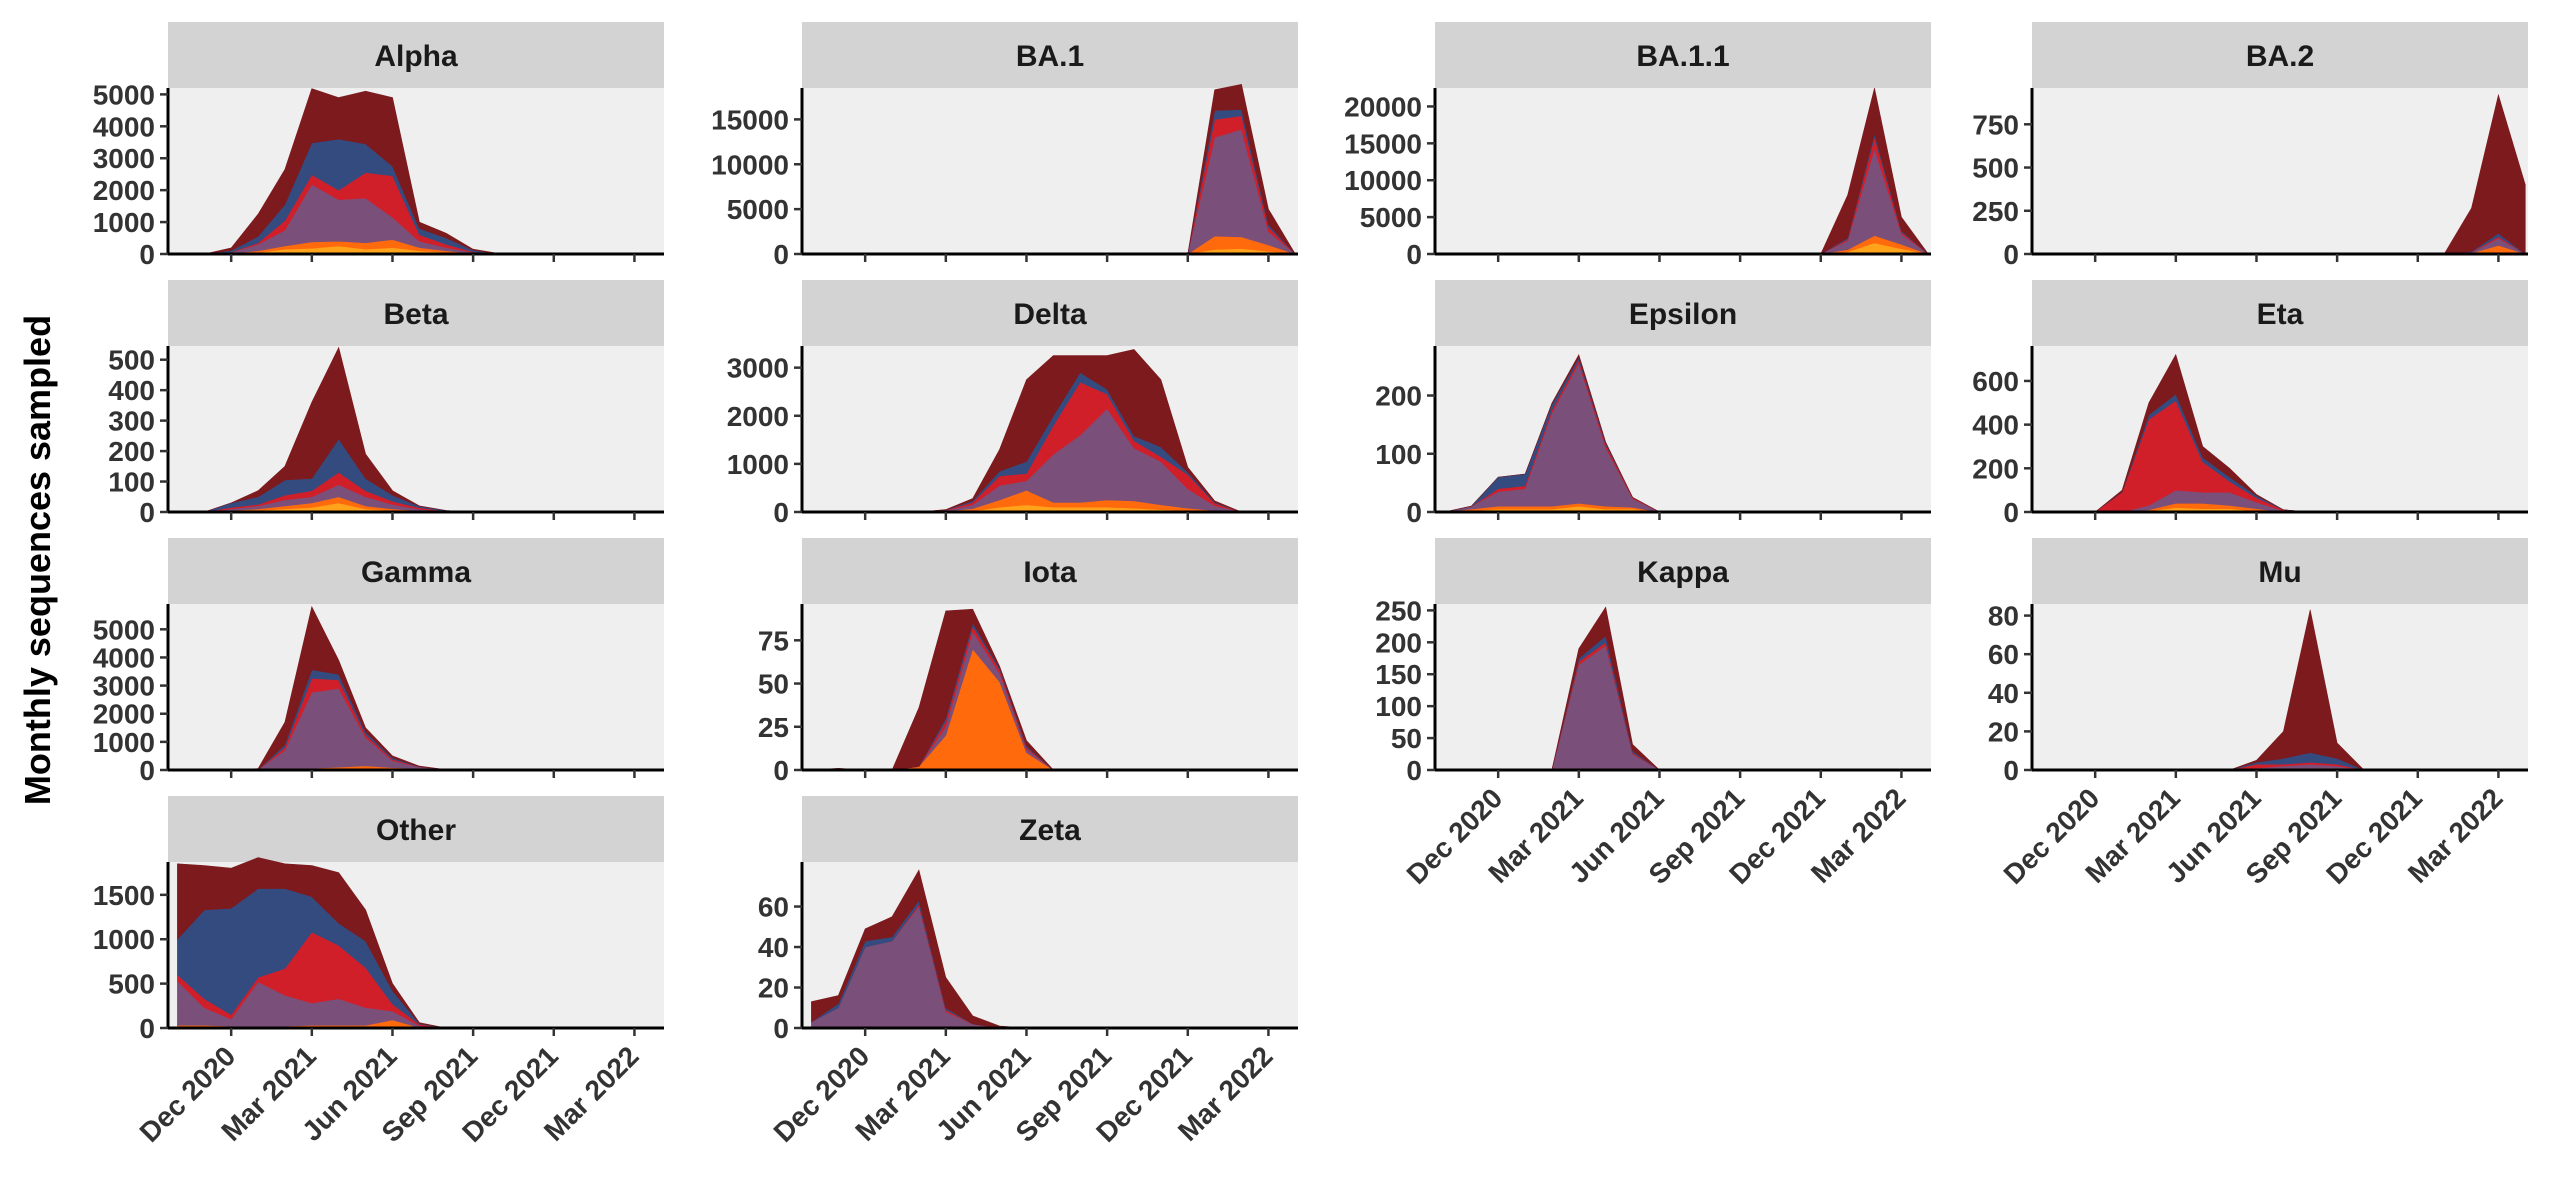 The height and width of the screenshot is (1200, 2550). What do you see at coordinates (131, 421) in the screenshot?
I see `y-tick-label: 300` at bounding box center [131, 421].